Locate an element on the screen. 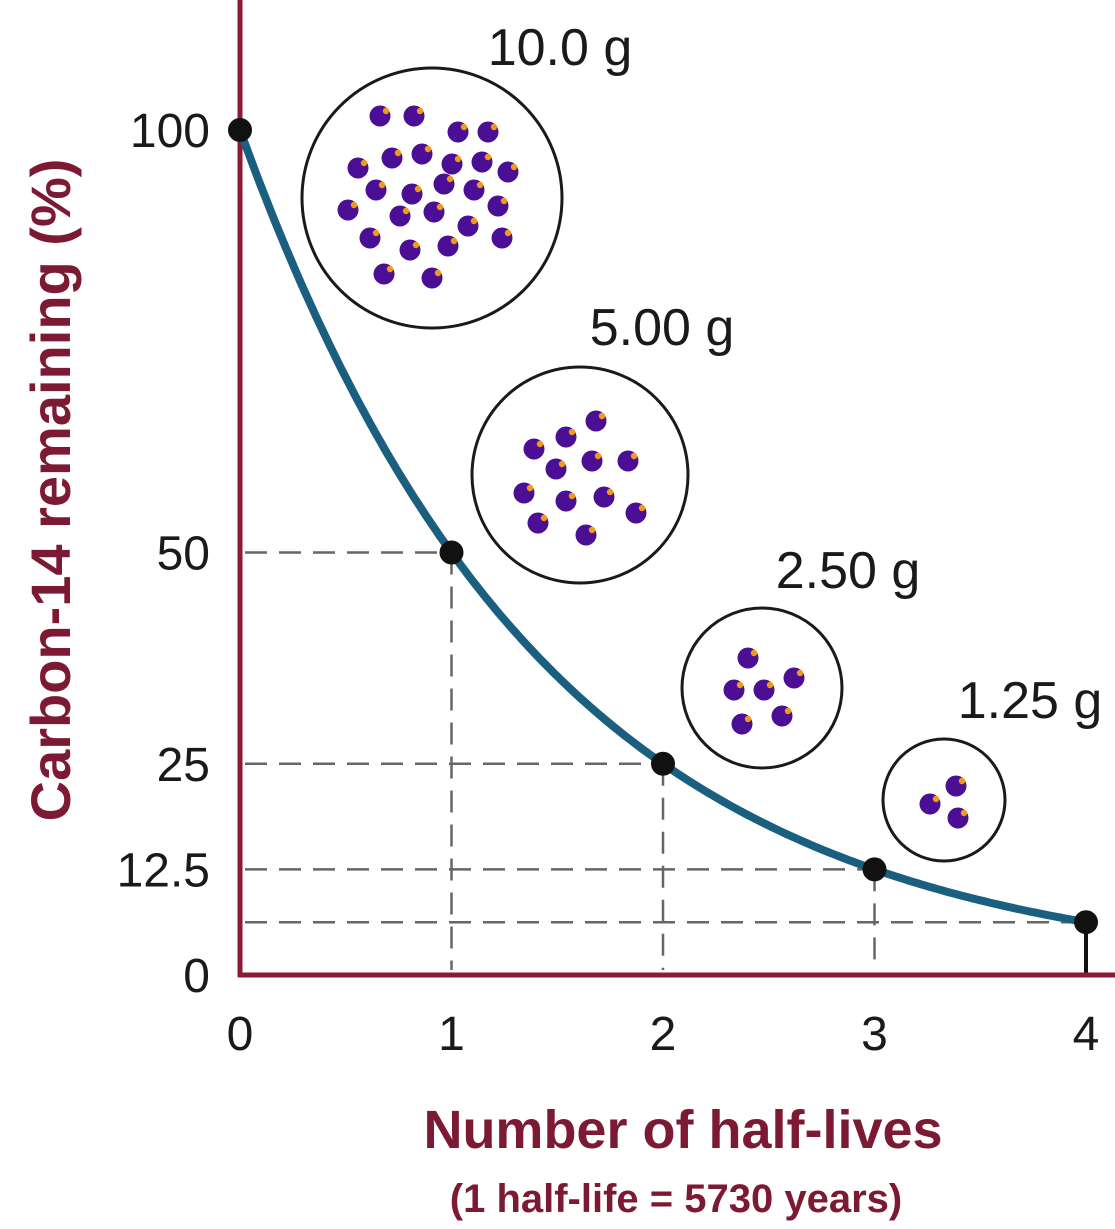 The image size is (1115, 1229). x-tick-labels: 0 1 2 3 4 is located at coordinates (663, 1034).